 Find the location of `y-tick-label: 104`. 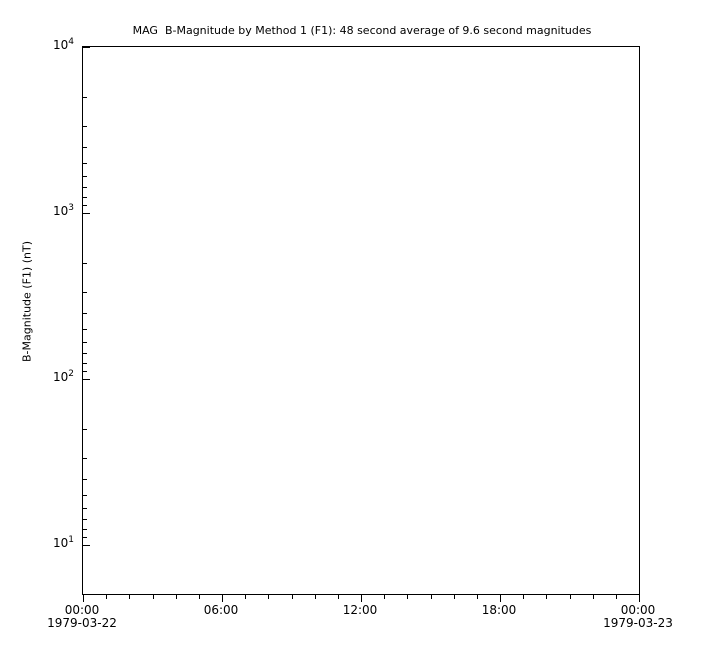

y-tick-label: 104 is located at coordinates (63, 44).